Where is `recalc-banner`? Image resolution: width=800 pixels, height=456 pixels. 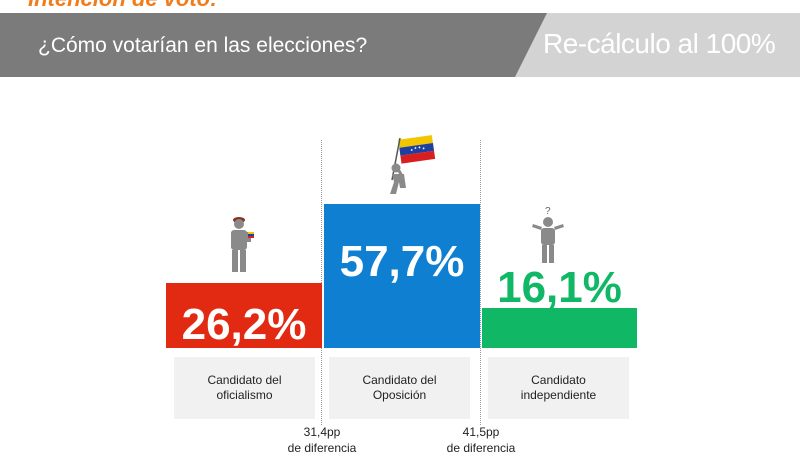 recalc-banner is located at coordinates (657, 45).